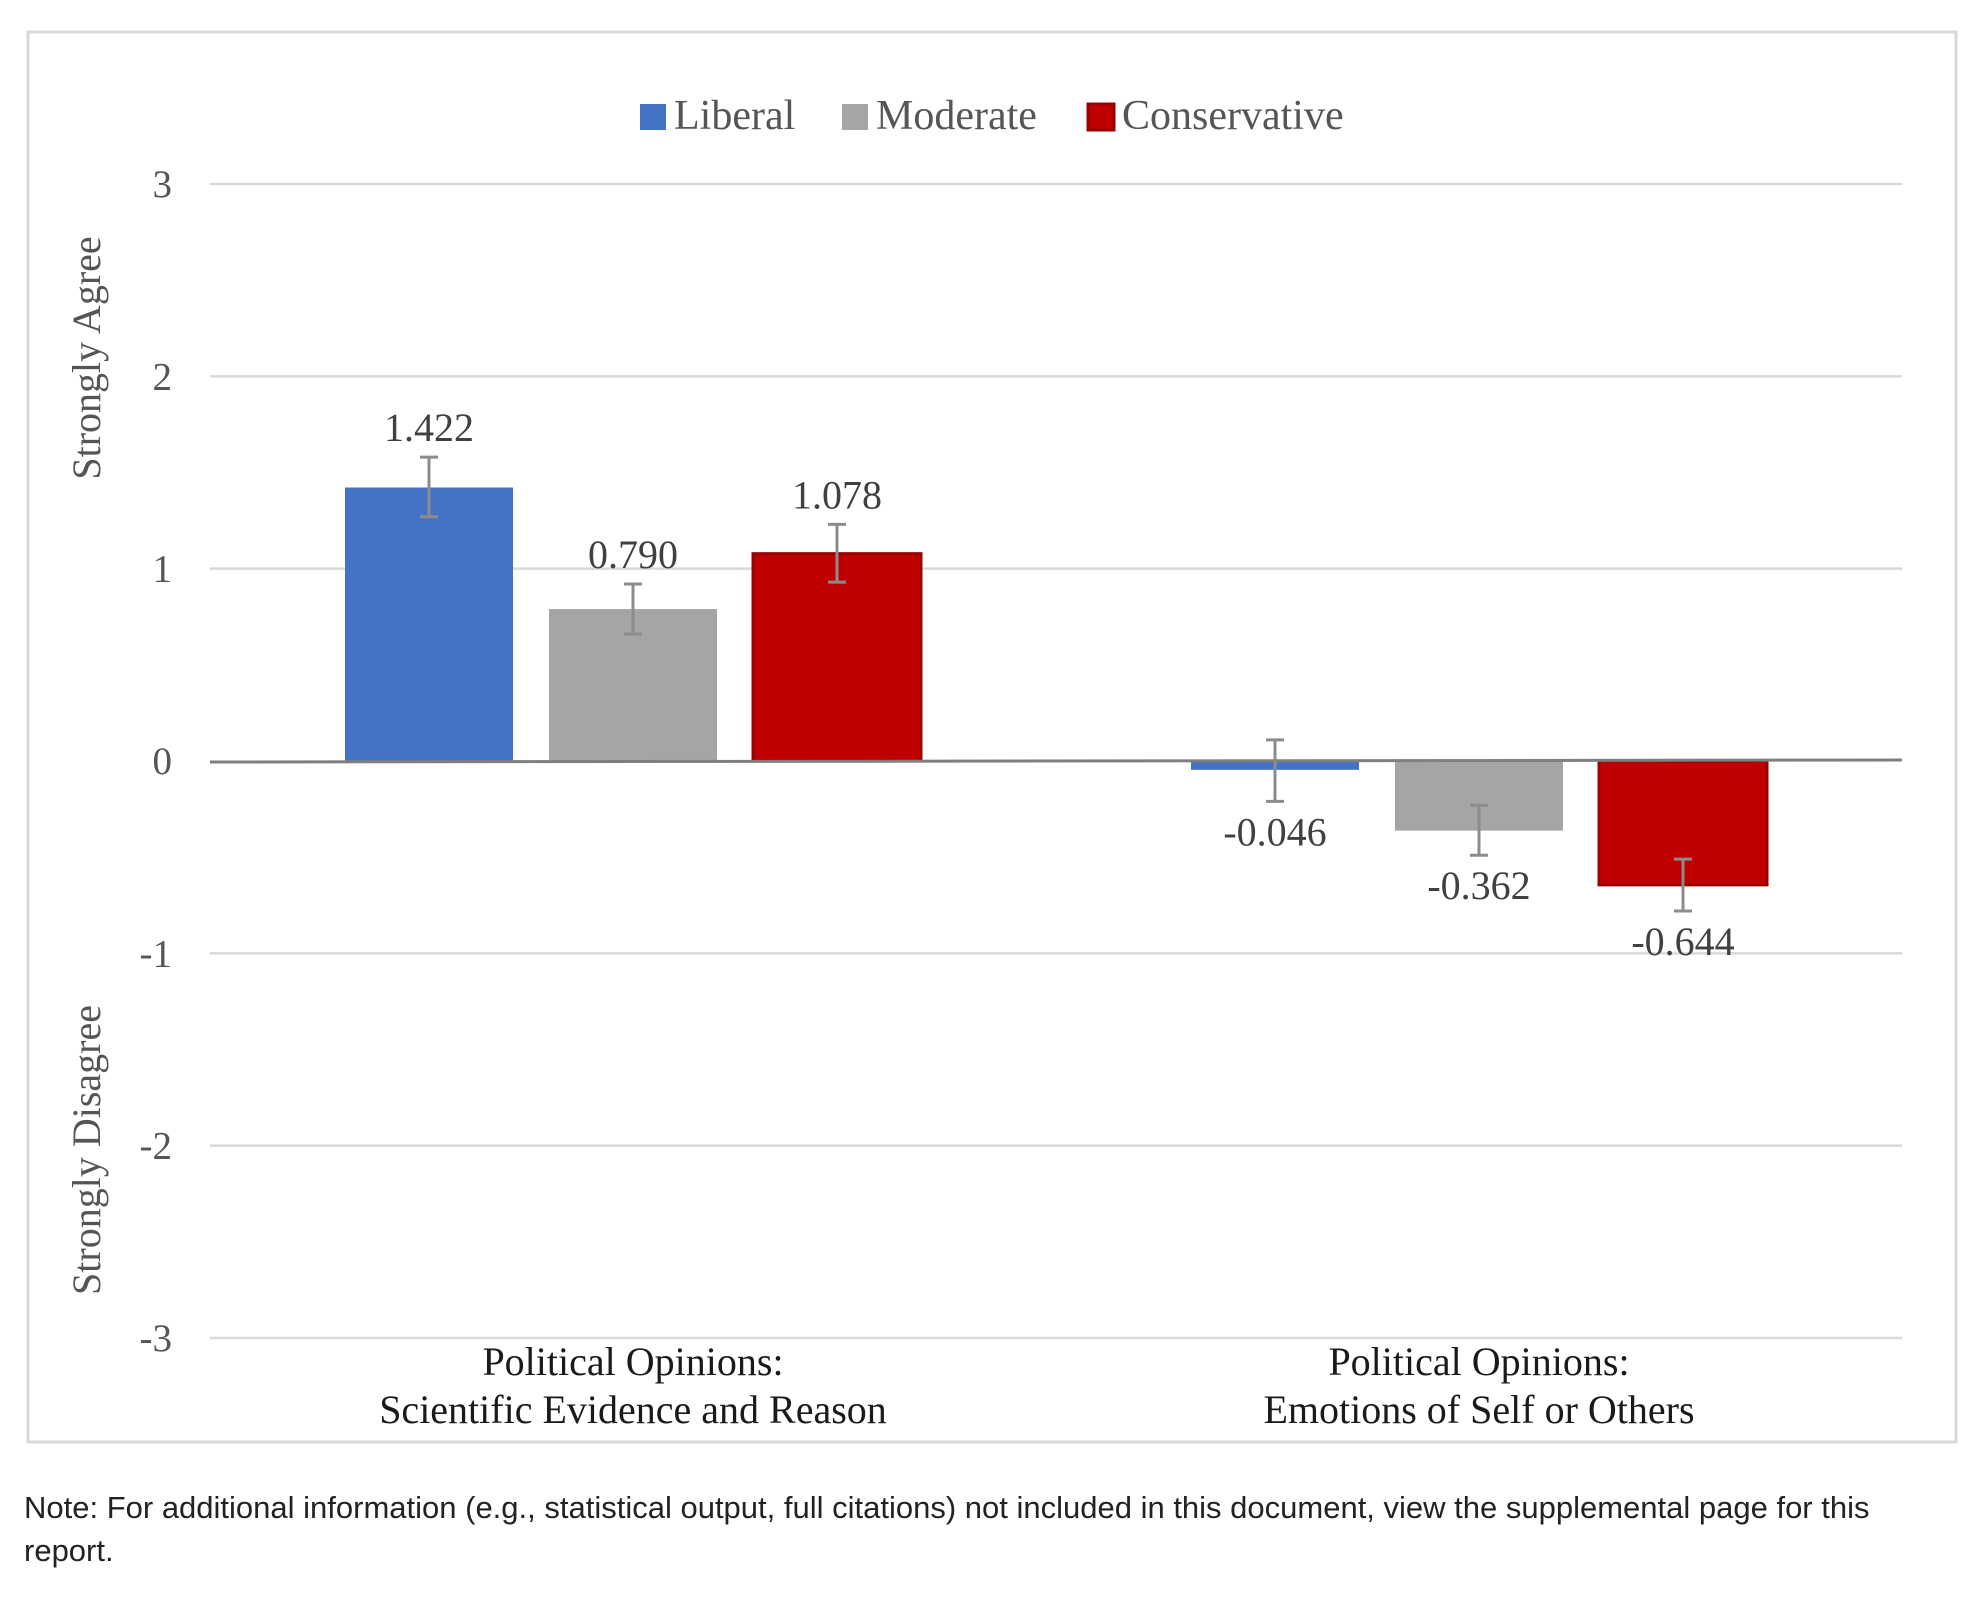 This screenshot has height=1614, width=1976. What do you see at coordinates (1478, 1409) in the screenshot?
I see `category-label: Emotions of Self or Others` at bounding box center [1478, 1409].